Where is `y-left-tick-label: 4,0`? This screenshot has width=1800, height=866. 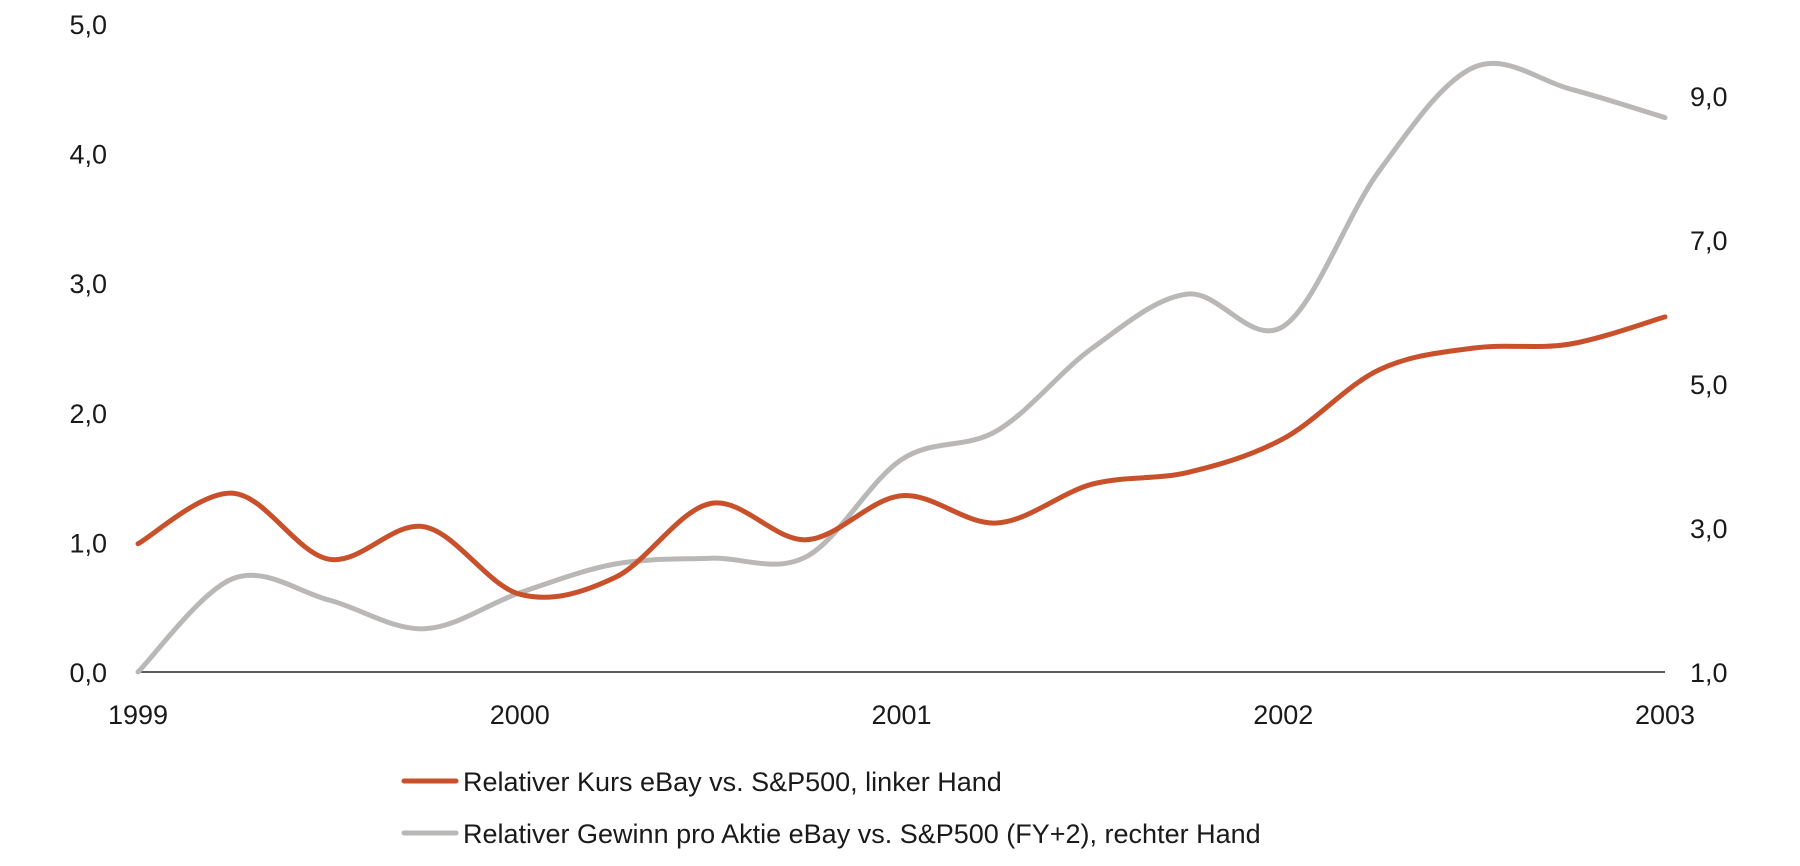
y-left-tick-label: 4,0 is located at coordinates (88, 155).